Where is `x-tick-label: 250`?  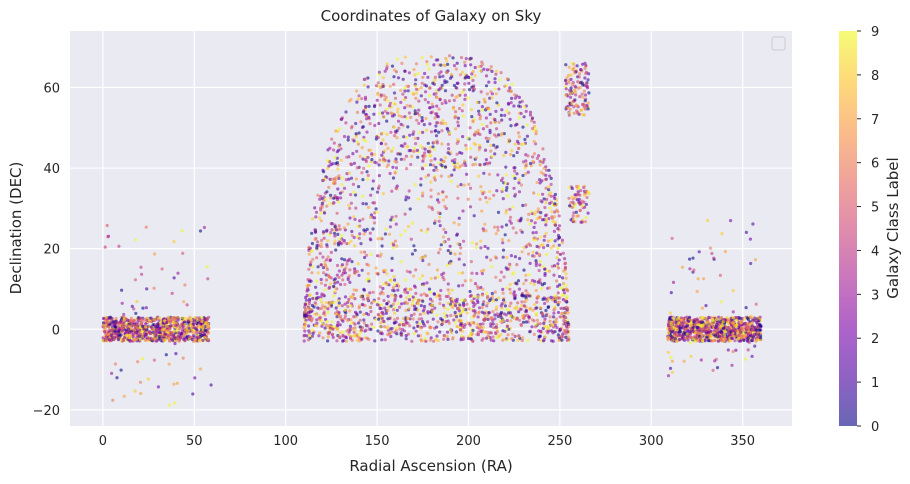
x-tick-label: 250 is located at coordinates (559, 441).